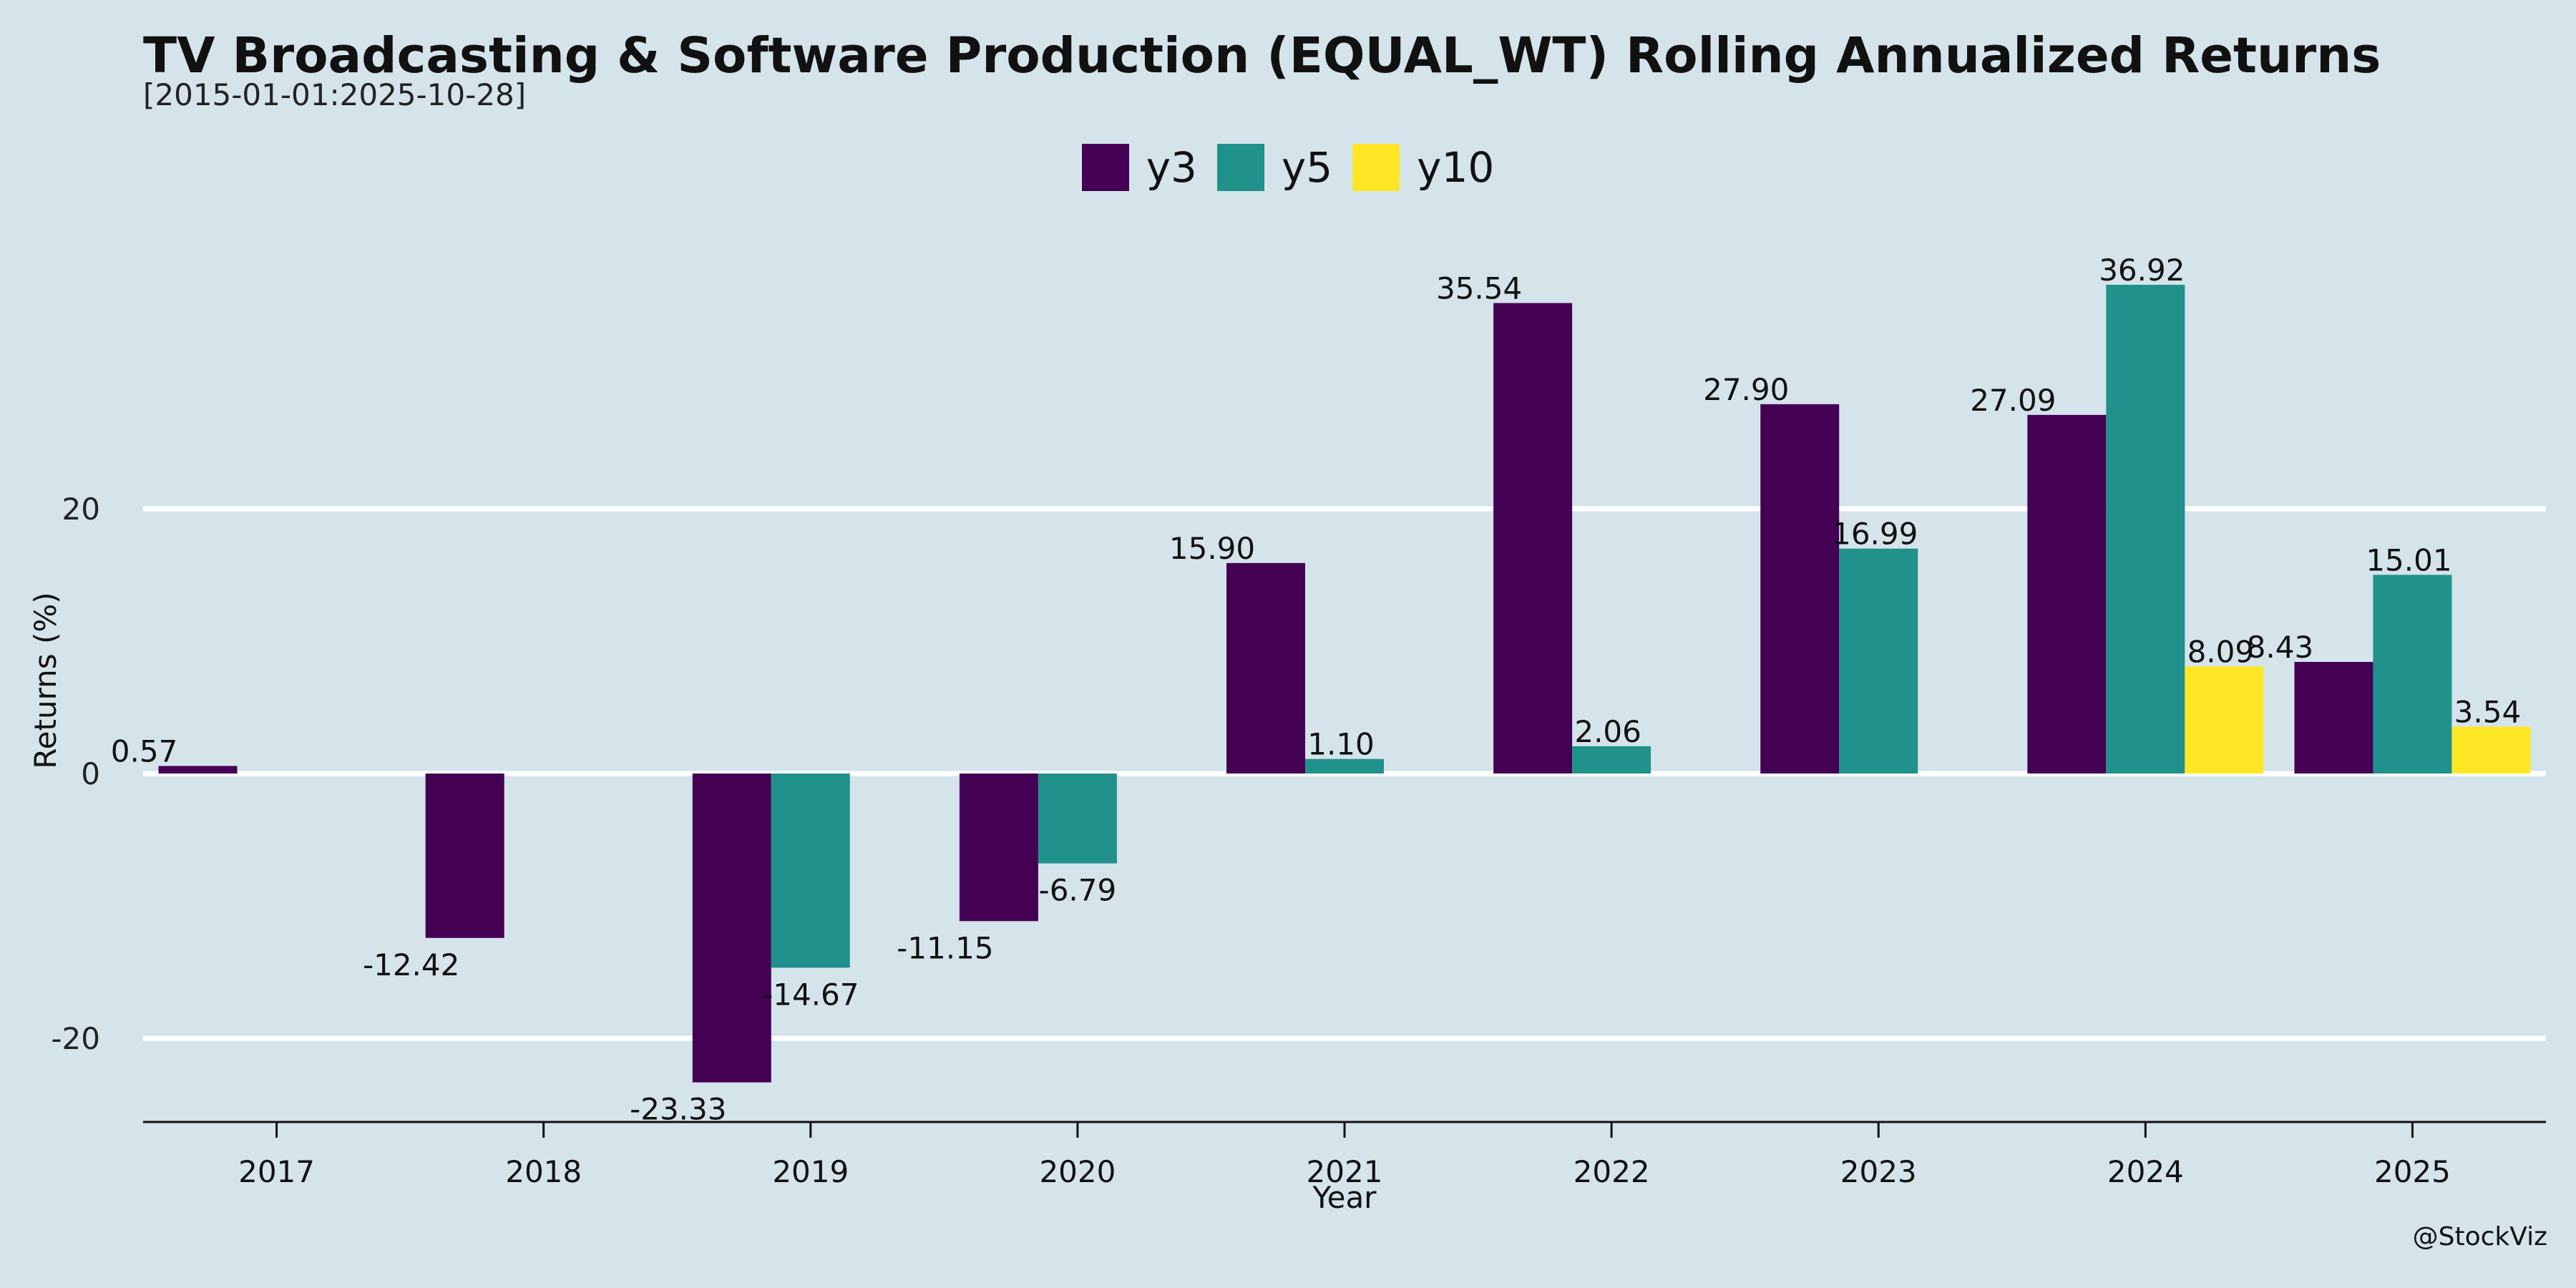  What do you see at coordinates (1456, 167) in the screenshot?
I see `legend-label: y10` at bounding box center [1456, 167].